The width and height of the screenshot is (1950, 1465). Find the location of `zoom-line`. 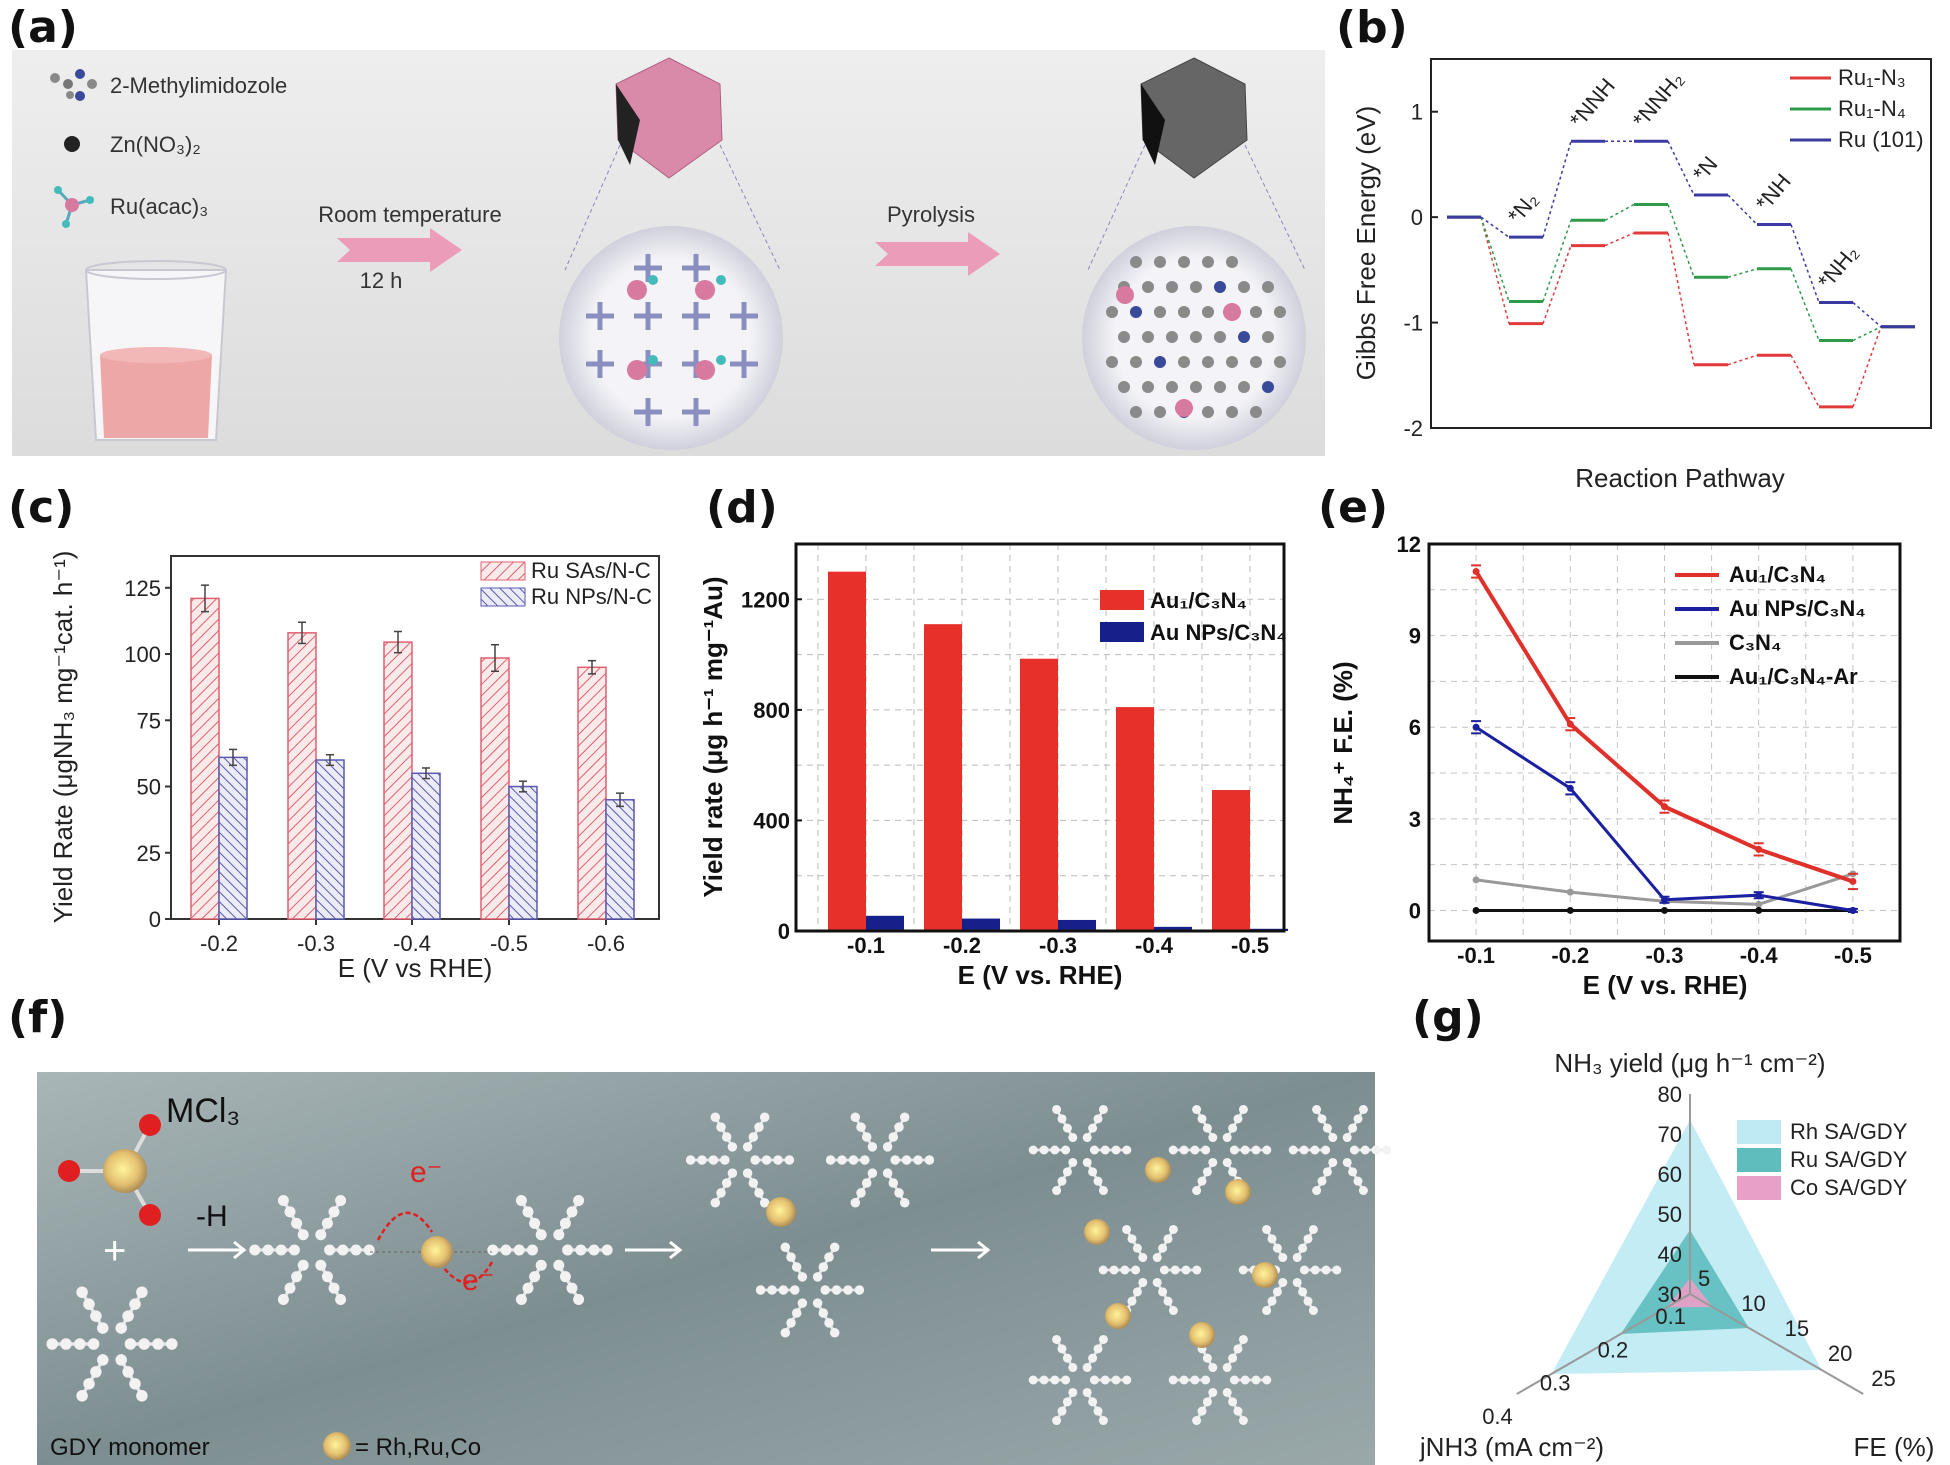

zoom-line is located at coordinates (592, 207).